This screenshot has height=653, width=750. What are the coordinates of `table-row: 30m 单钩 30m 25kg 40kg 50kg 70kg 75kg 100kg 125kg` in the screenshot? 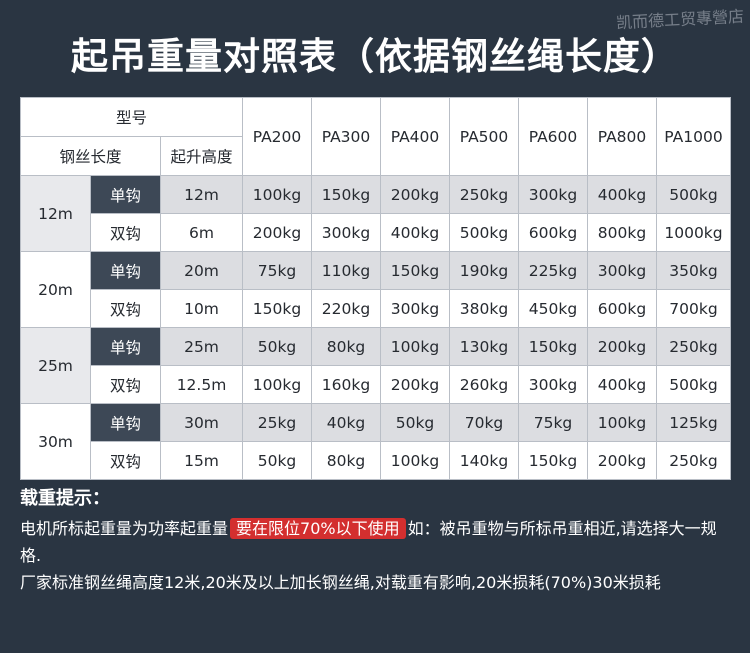 It's located at (375, 441).